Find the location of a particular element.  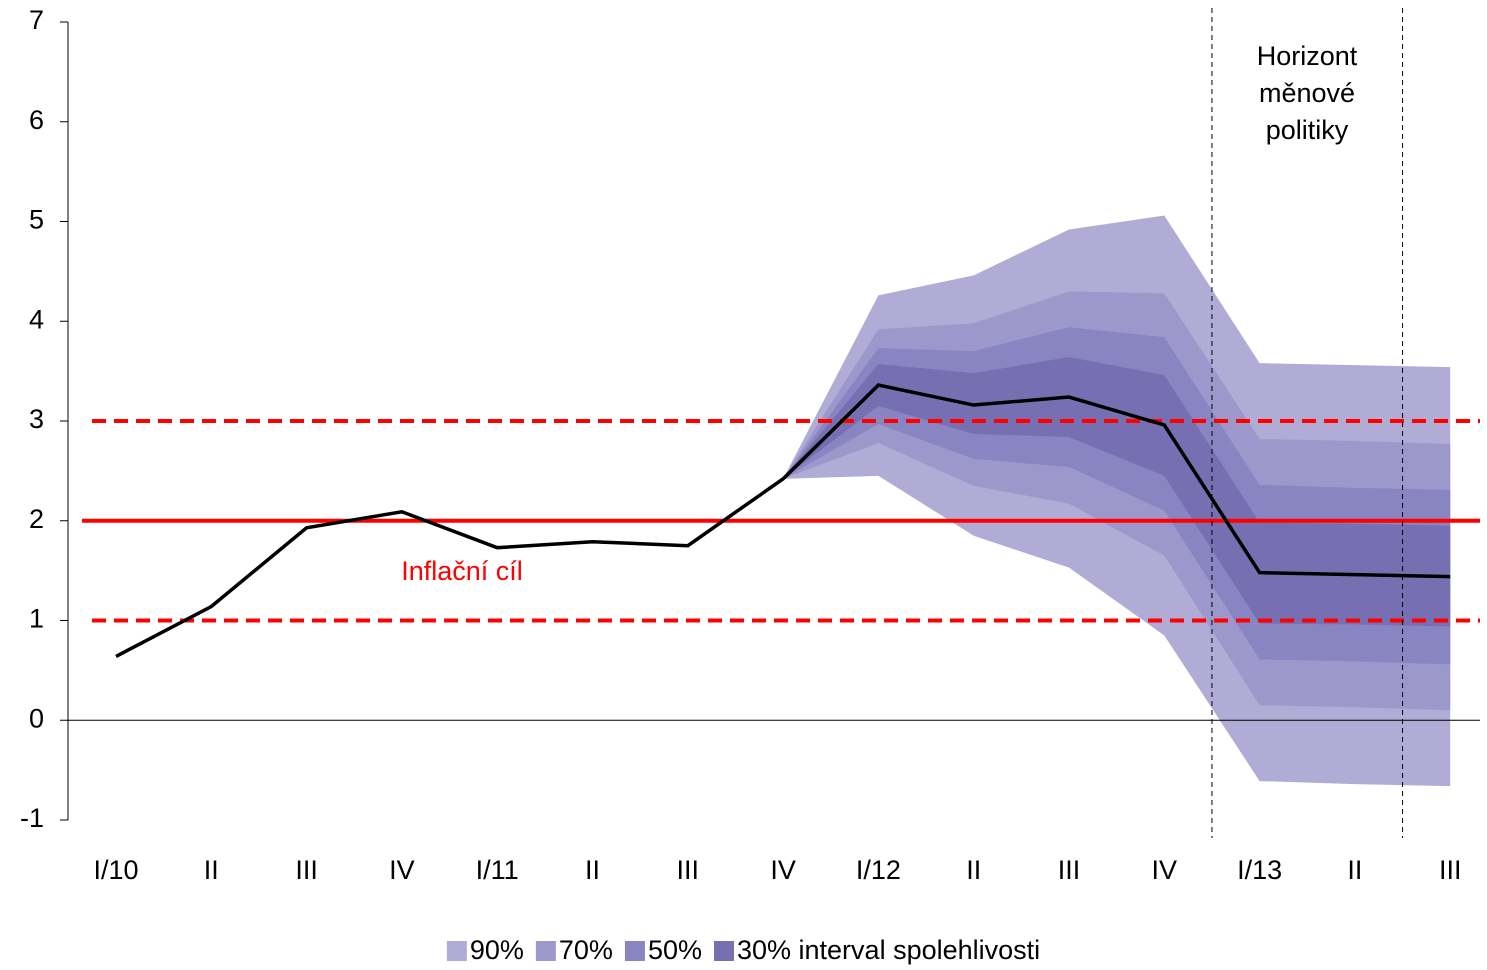

legend-label: 70% is located at coordinates (586, 950).